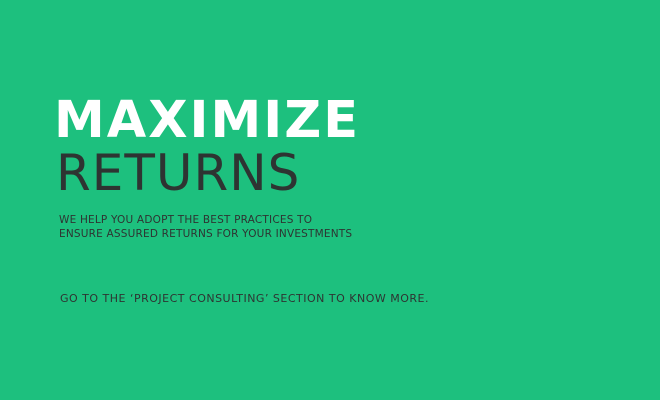 Image resolution: width=660 pixels, height=400 pixels. Describe the element at coordinates (207, 120) in the screenshot. I see `headline-maximize: MAXIMIZE` at that location.